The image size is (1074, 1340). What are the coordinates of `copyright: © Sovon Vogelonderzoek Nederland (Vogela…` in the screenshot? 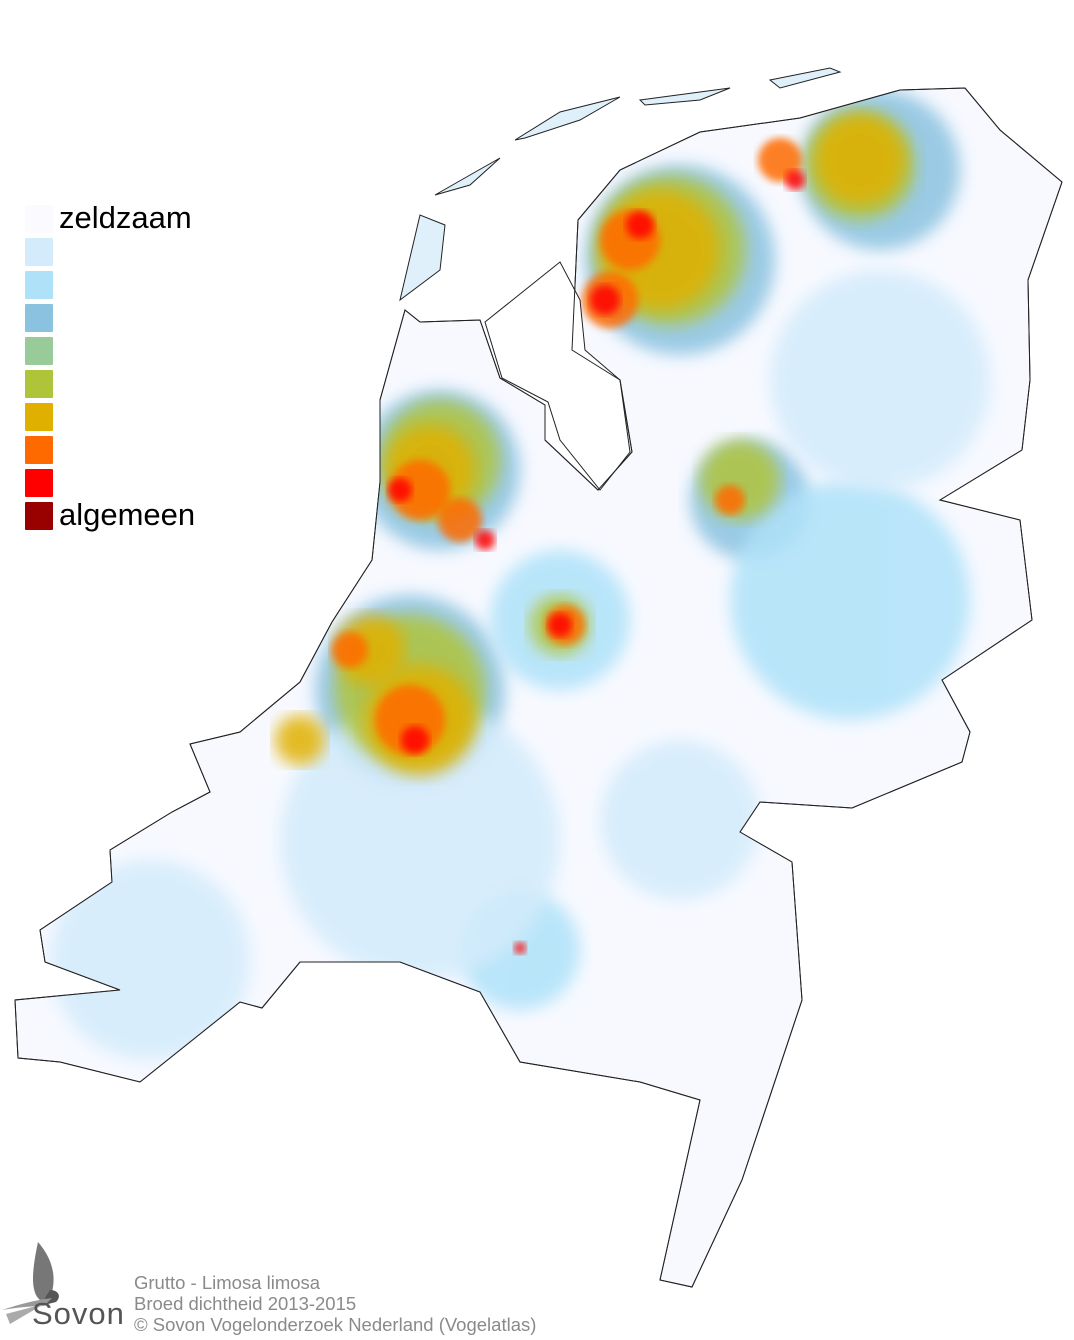 It's located at (335, 1324).